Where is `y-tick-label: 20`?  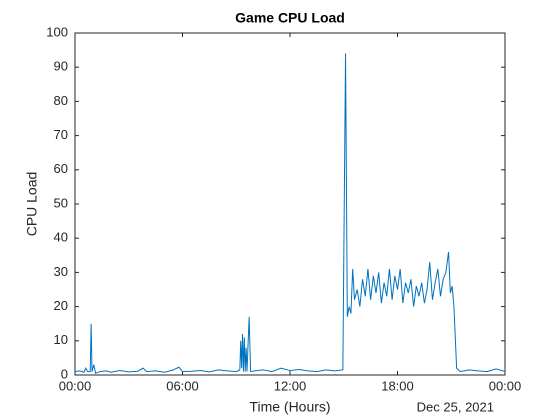 y-tick-label: 20 is located at coordinates (61, 305).